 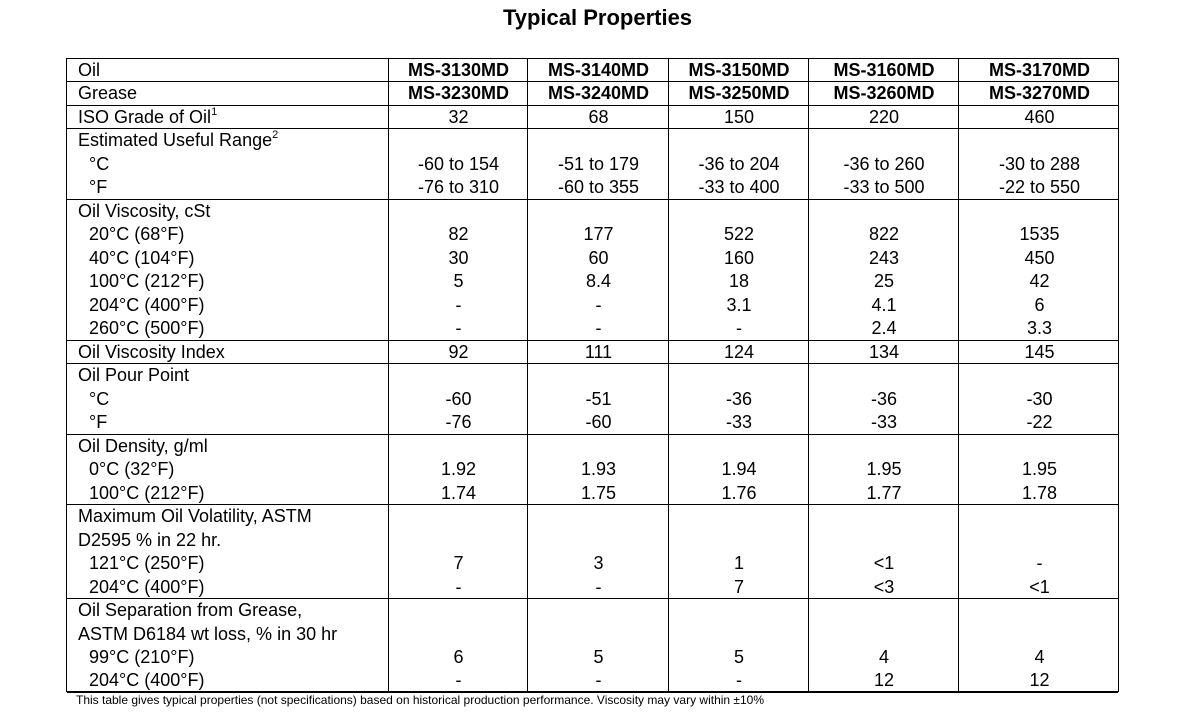 What do you see at coordinates (89, 71) in the screenshot?
I see `row-label: Oil` at bounding box center [89, 71].